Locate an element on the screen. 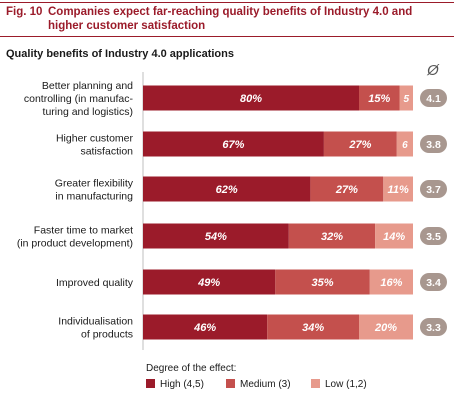  category-label: satisfaction is located at coordinates (106, 152).